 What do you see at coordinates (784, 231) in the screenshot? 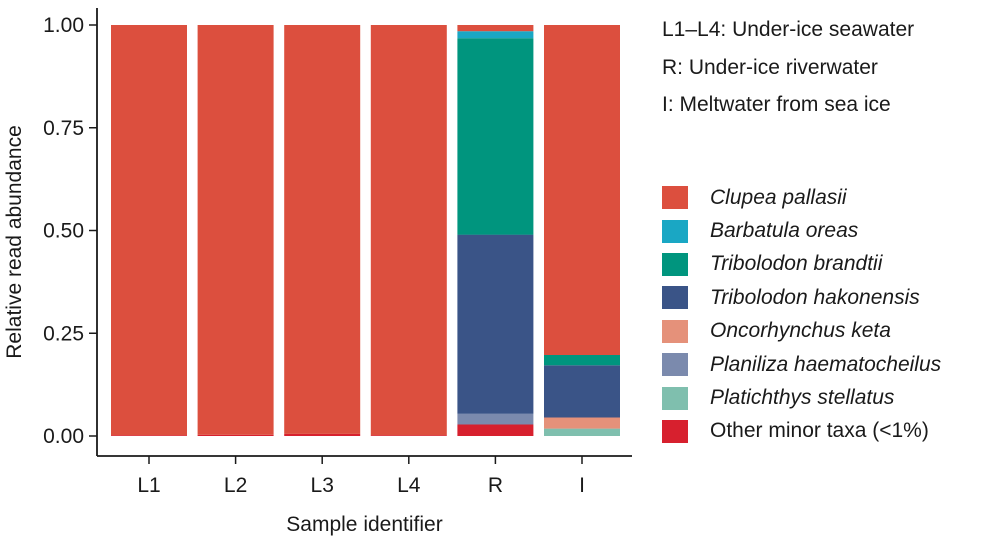
I see `legend-label: Barbatula oreas` at bounding box center [784, 231].